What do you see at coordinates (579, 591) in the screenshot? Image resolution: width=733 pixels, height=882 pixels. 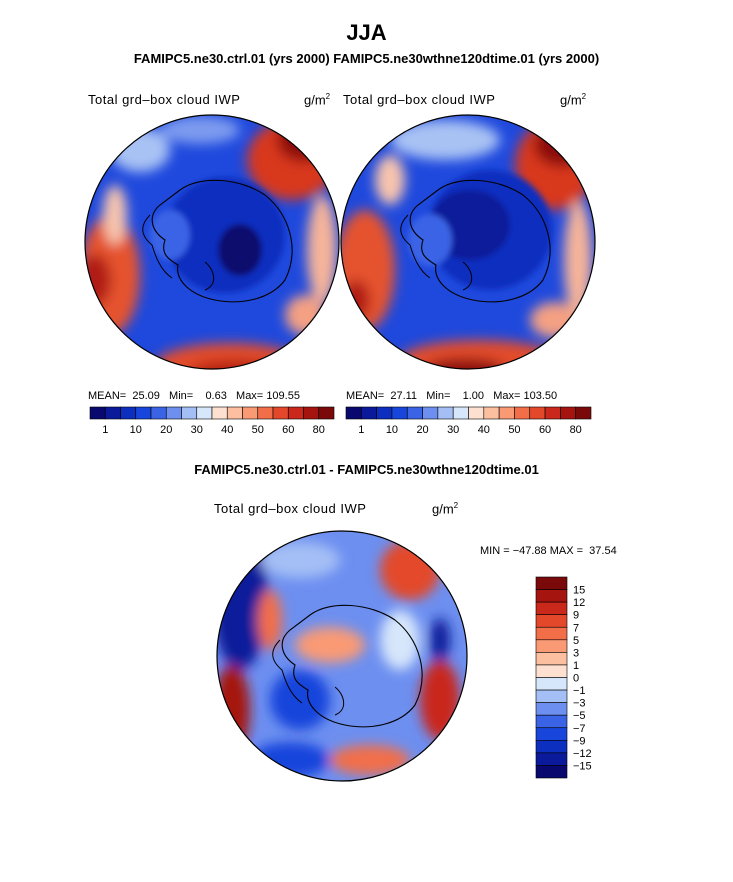 I see `diff-colorbar-label: 15` at bounding box center [579, 591].